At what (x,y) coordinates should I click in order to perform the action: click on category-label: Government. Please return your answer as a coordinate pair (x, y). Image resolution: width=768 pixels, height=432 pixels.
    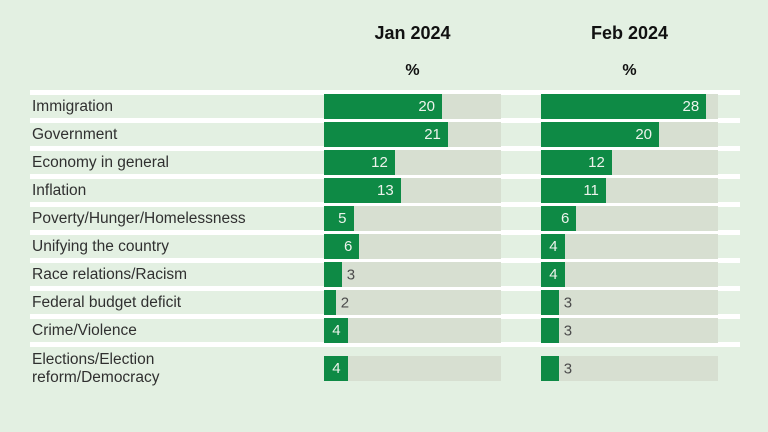
    Looking at the image, I should click on (177, 135).